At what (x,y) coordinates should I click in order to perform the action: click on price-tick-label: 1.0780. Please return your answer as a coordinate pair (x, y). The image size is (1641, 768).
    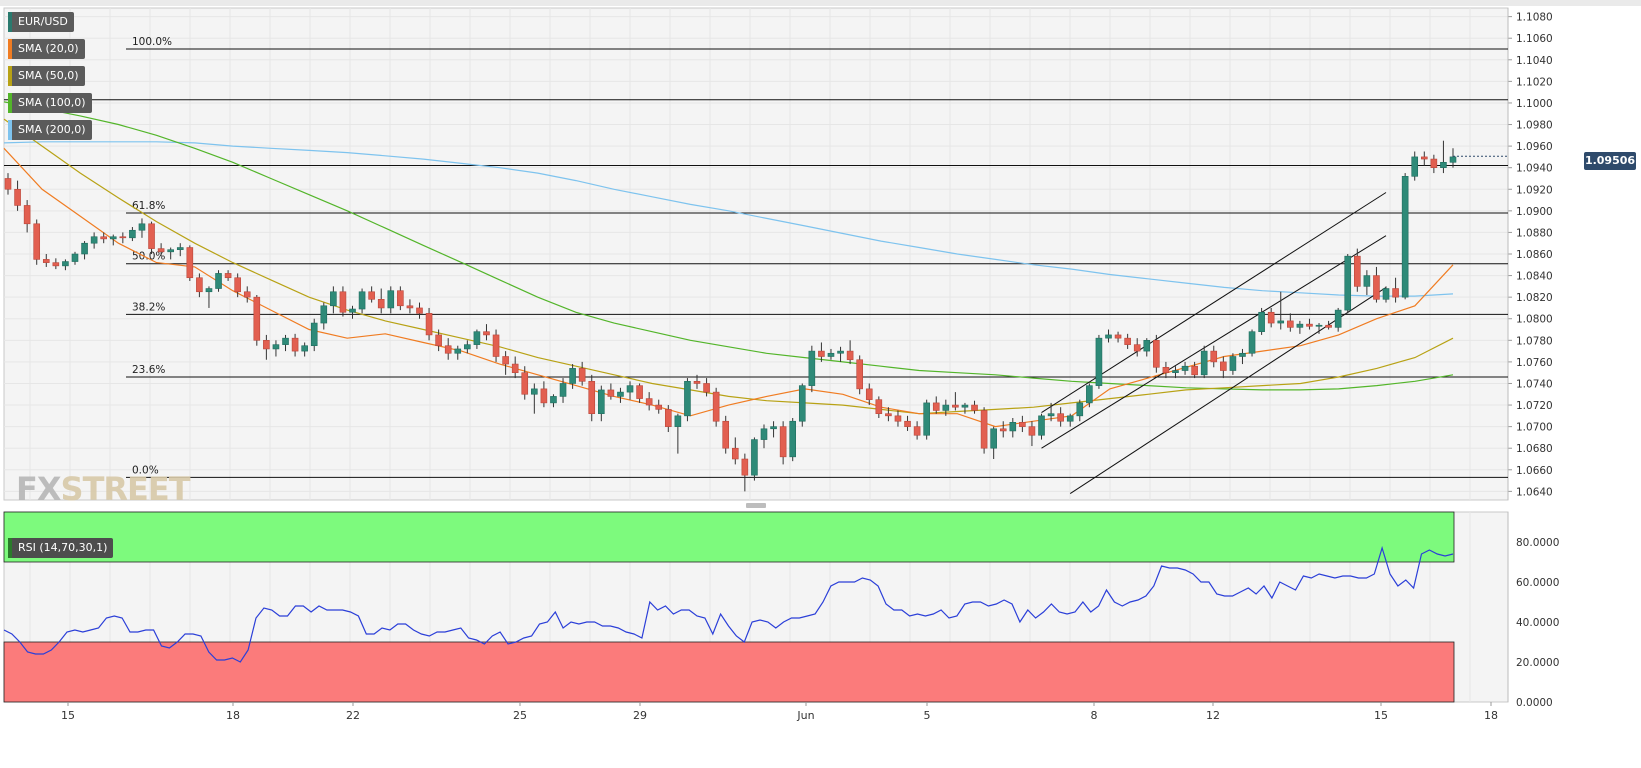
    Looking at the image, I should click on (1534, 341).